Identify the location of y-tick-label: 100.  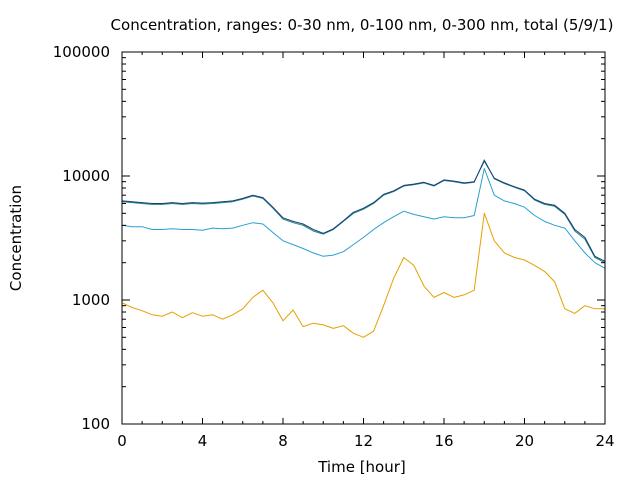
(95, 424).